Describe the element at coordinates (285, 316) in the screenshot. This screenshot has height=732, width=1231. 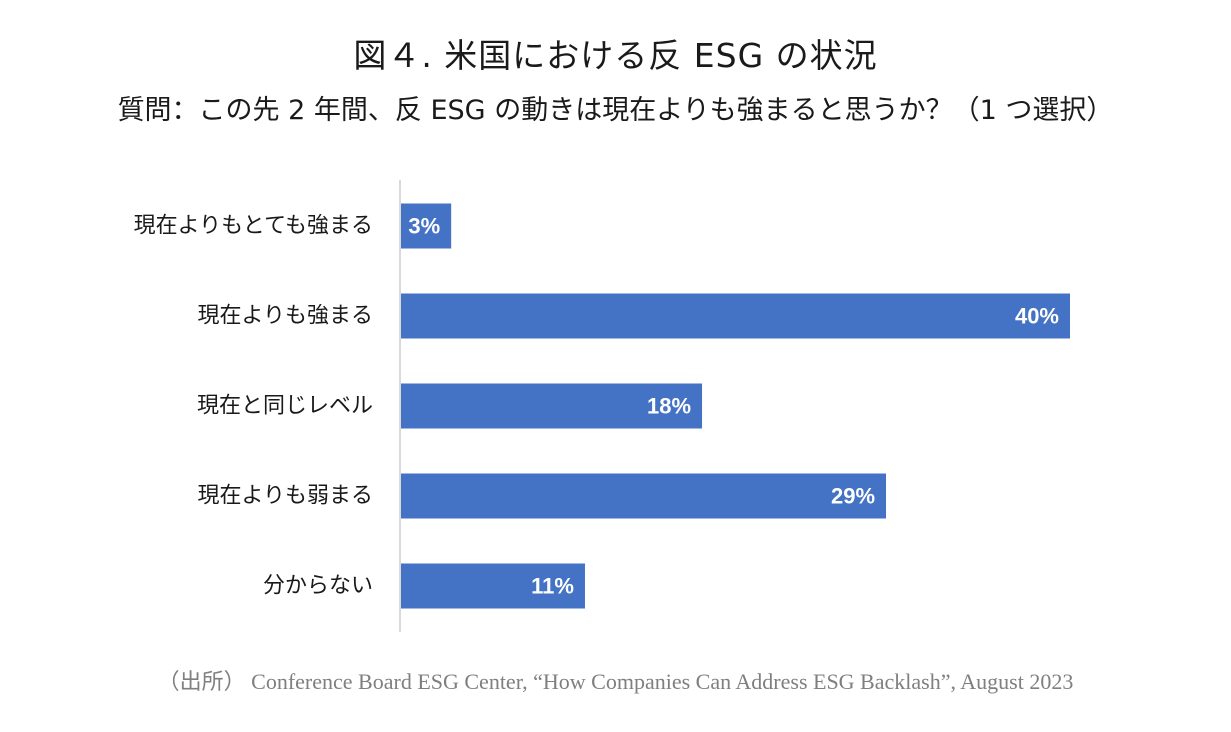
I see `category-label: 現在よりも強まる` at that location.